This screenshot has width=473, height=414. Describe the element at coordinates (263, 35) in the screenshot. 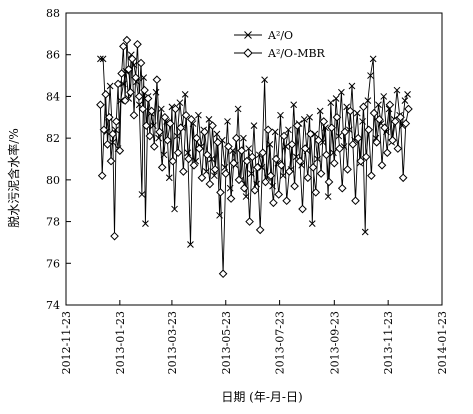

I see `legend-item: A²/O` at that location.